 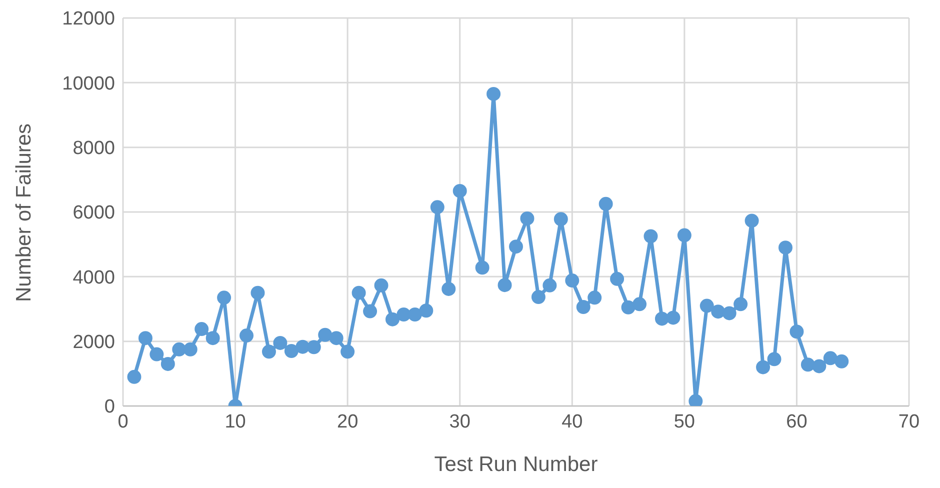 I want to click on y-tick-label: 4000, so click(x=93, y=277).